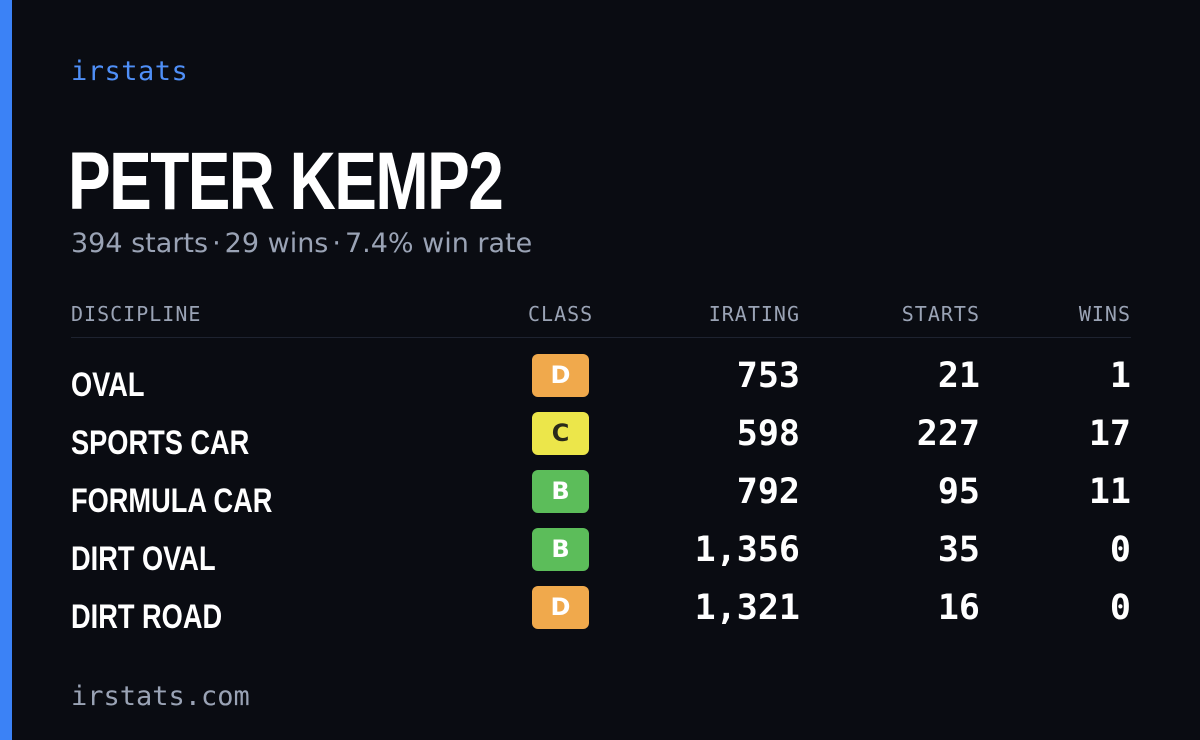 The width and height of the screenshot is (1200, 740). What do you see at coordinates (286, 181) in the screenshot?
I see `driver-name: PETER KEMP2` at bounding box center [286, 181].